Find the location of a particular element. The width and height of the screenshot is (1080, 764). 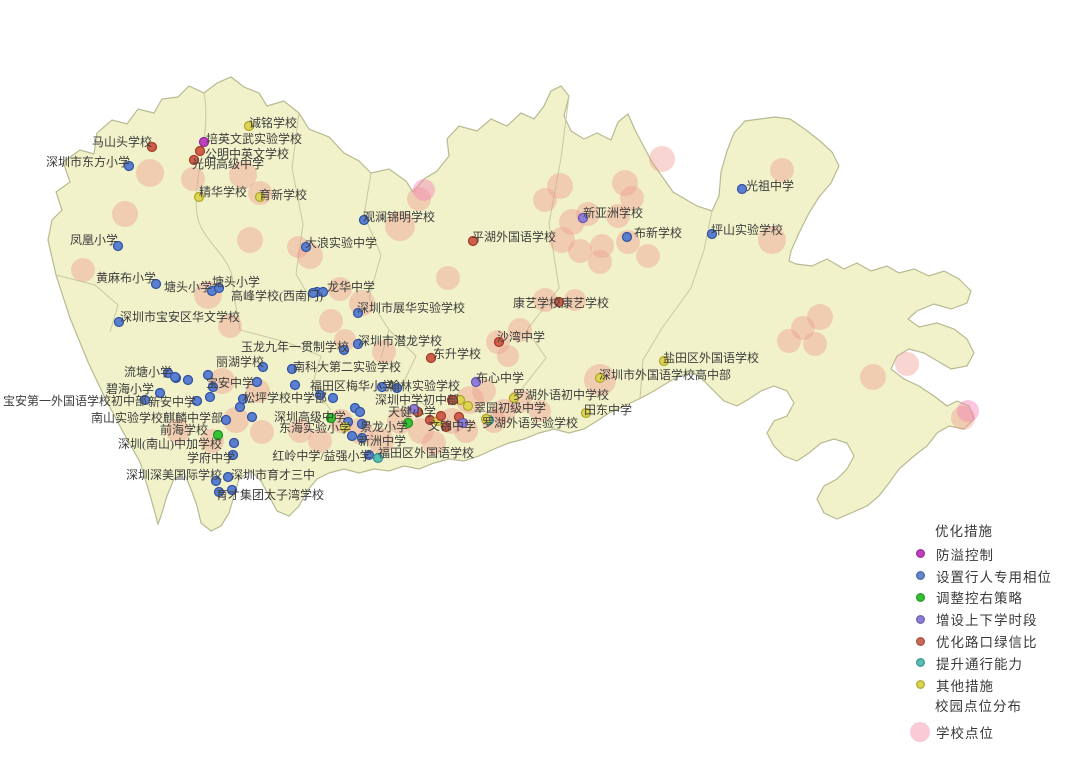

legend-item: 增设上下学时段 is located at coordinates (991, 619).